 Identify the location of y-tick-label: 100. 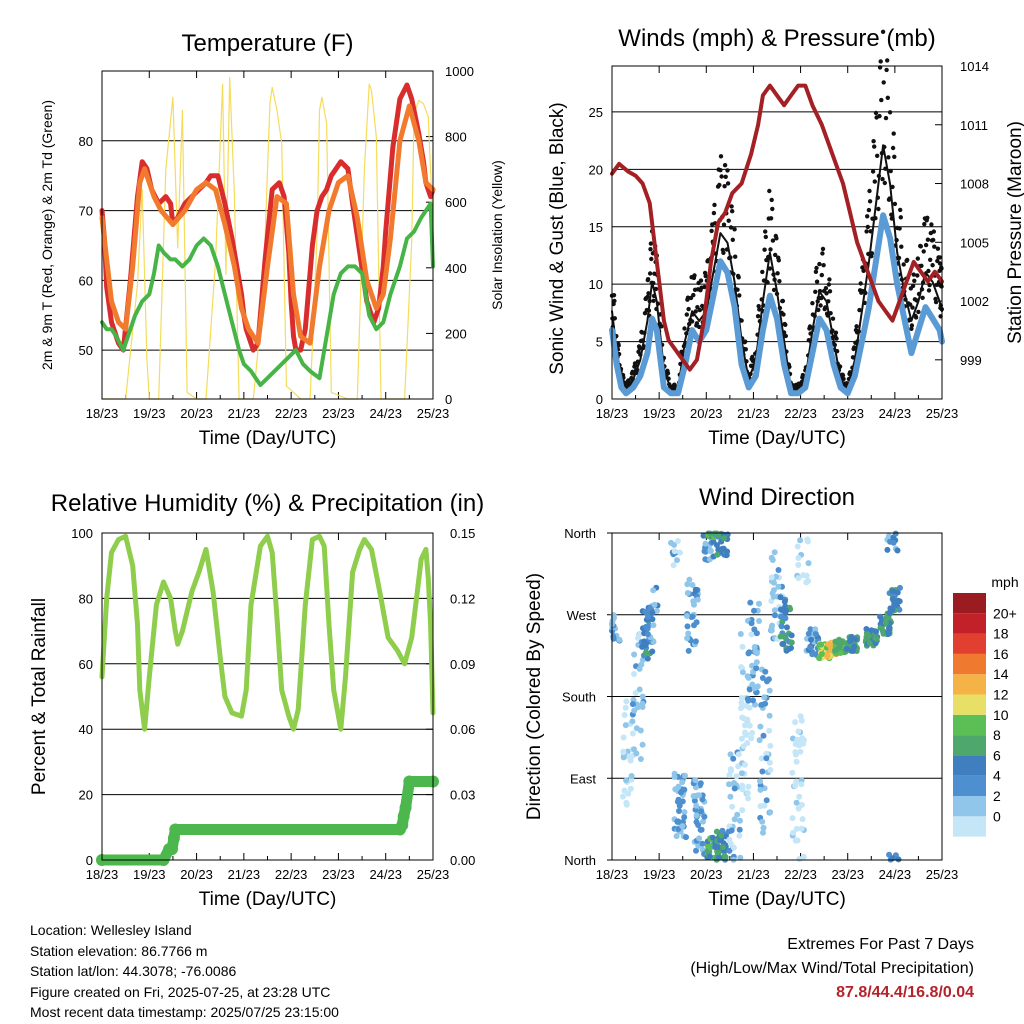
(82, 533).